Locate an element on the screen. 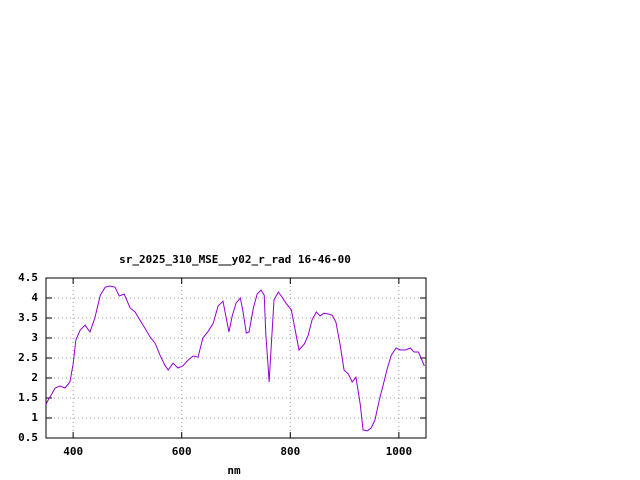 The image size is (640, 480). y-tick-label: 0.5 is located at coordinates (28, 437).